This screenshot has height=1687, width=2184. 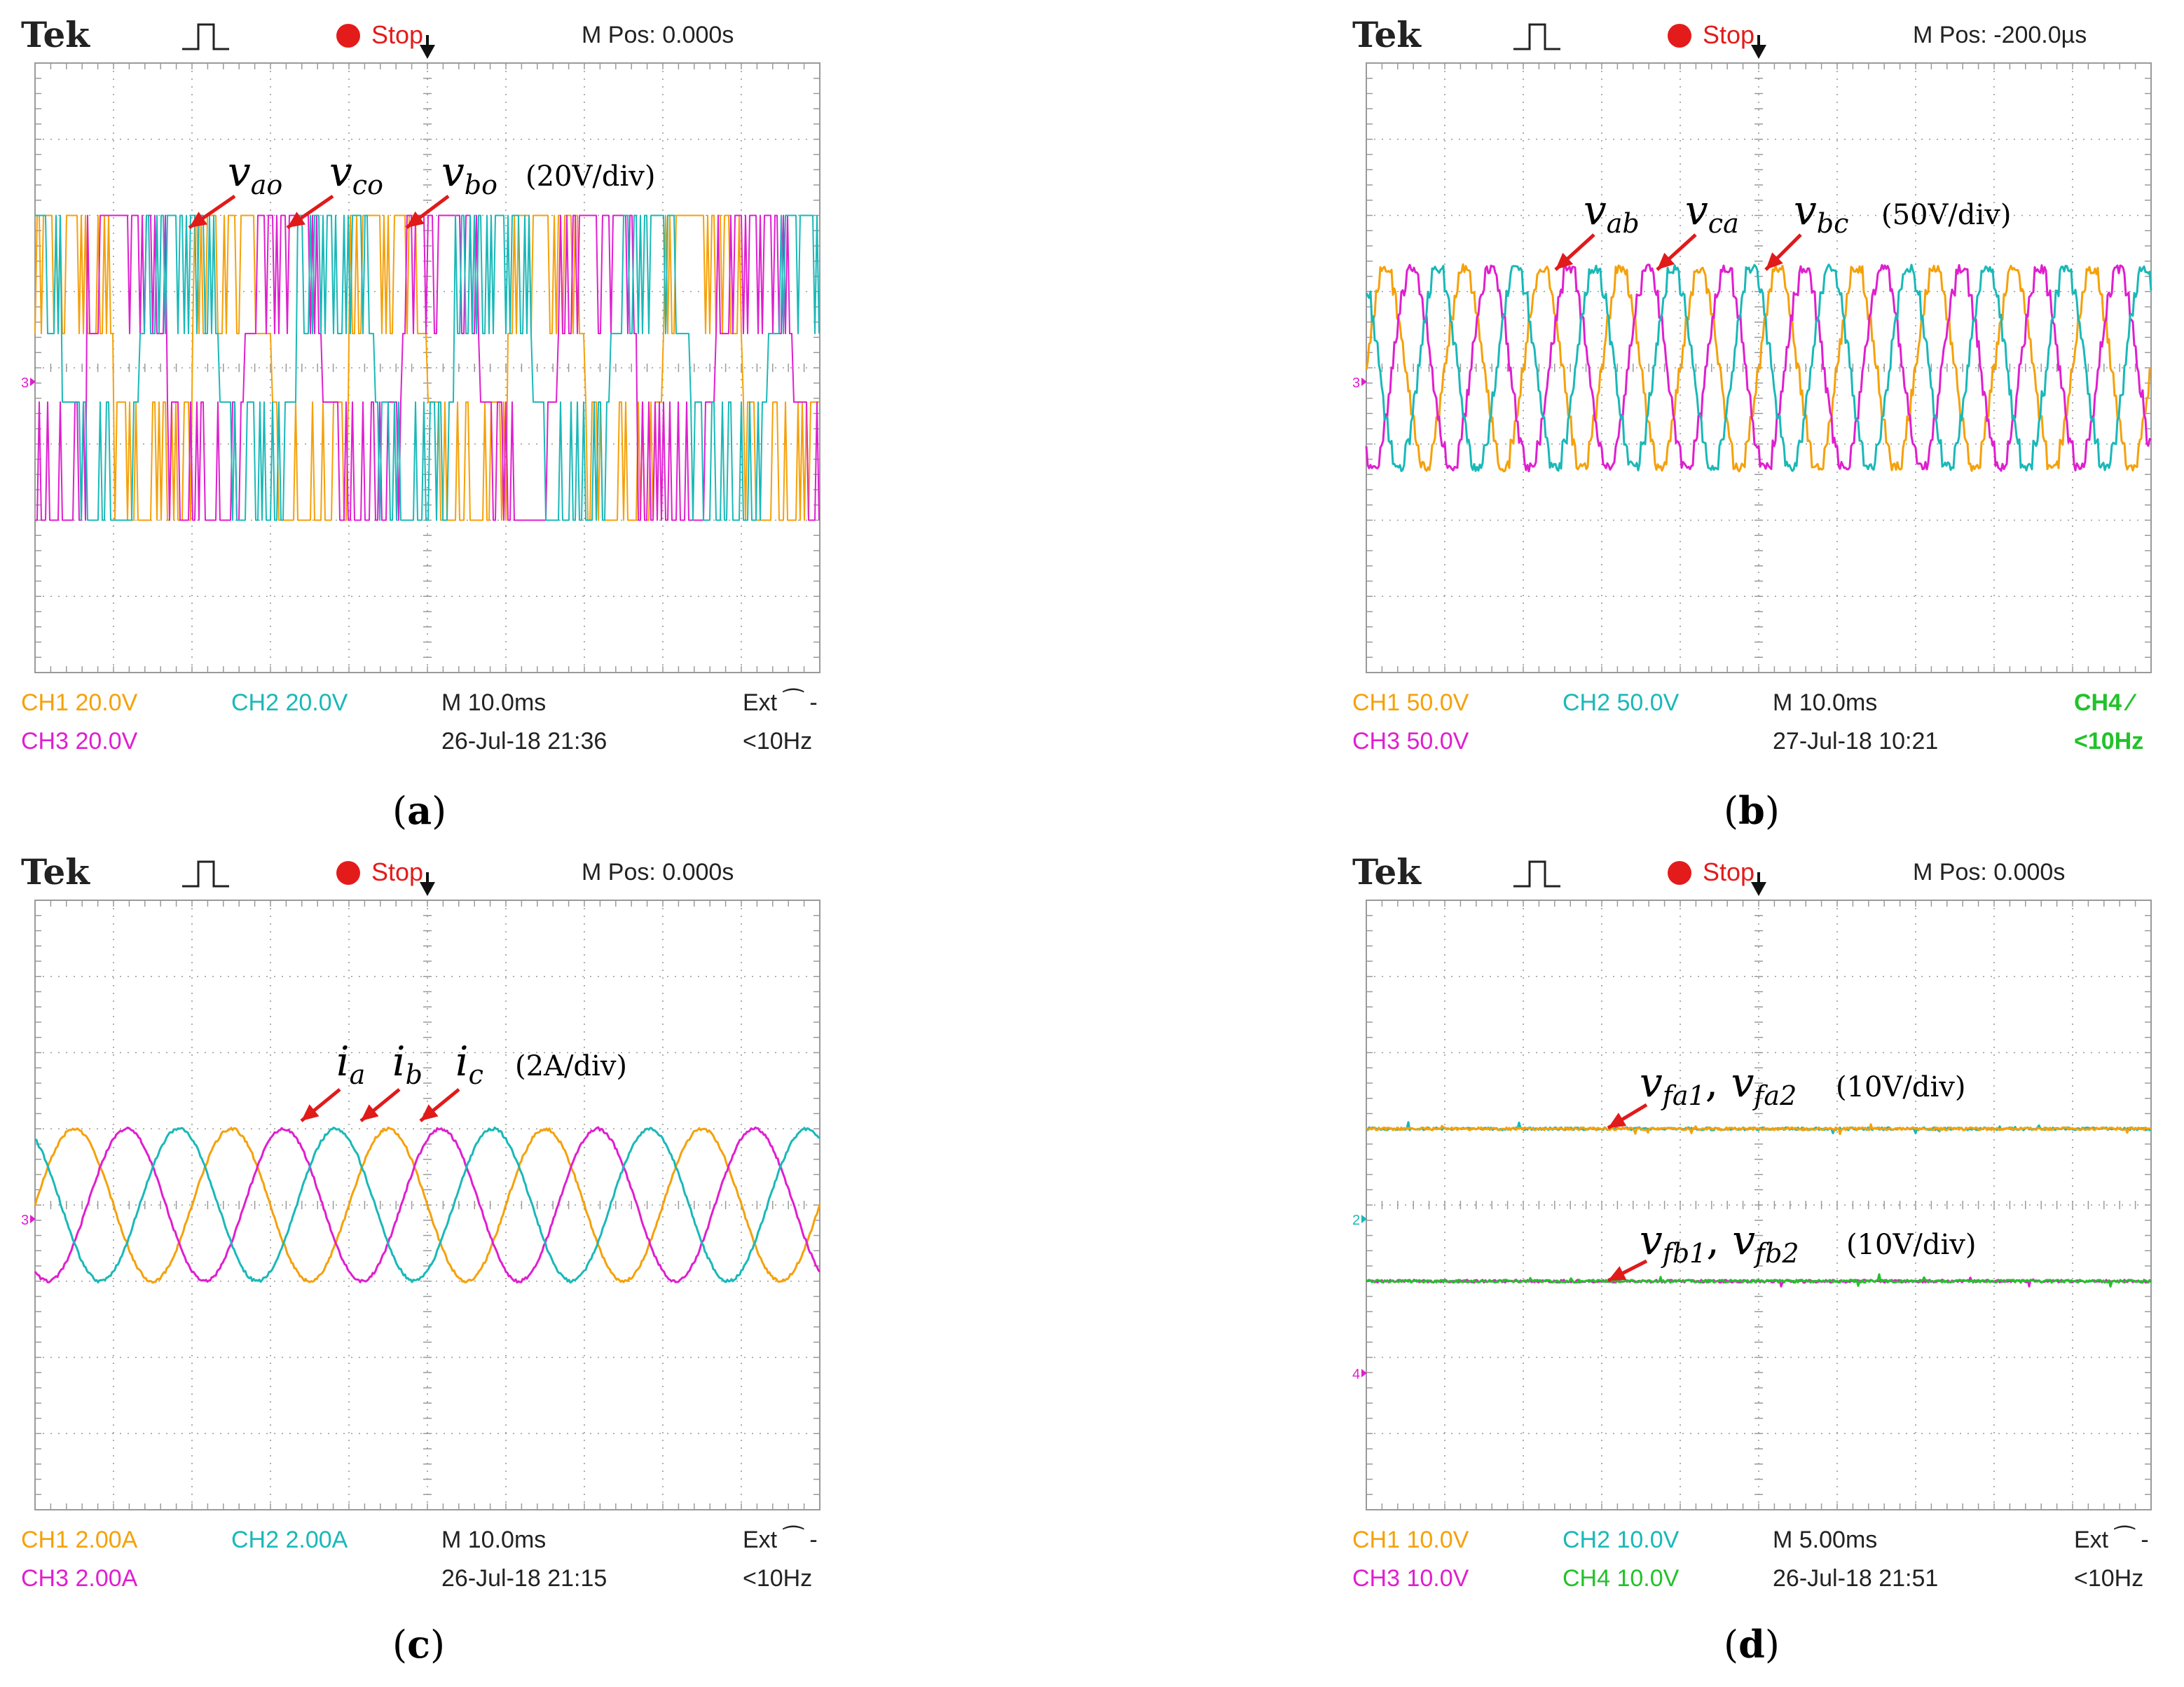 I want to click on trace-v-bo, so click(x=427, y=368).